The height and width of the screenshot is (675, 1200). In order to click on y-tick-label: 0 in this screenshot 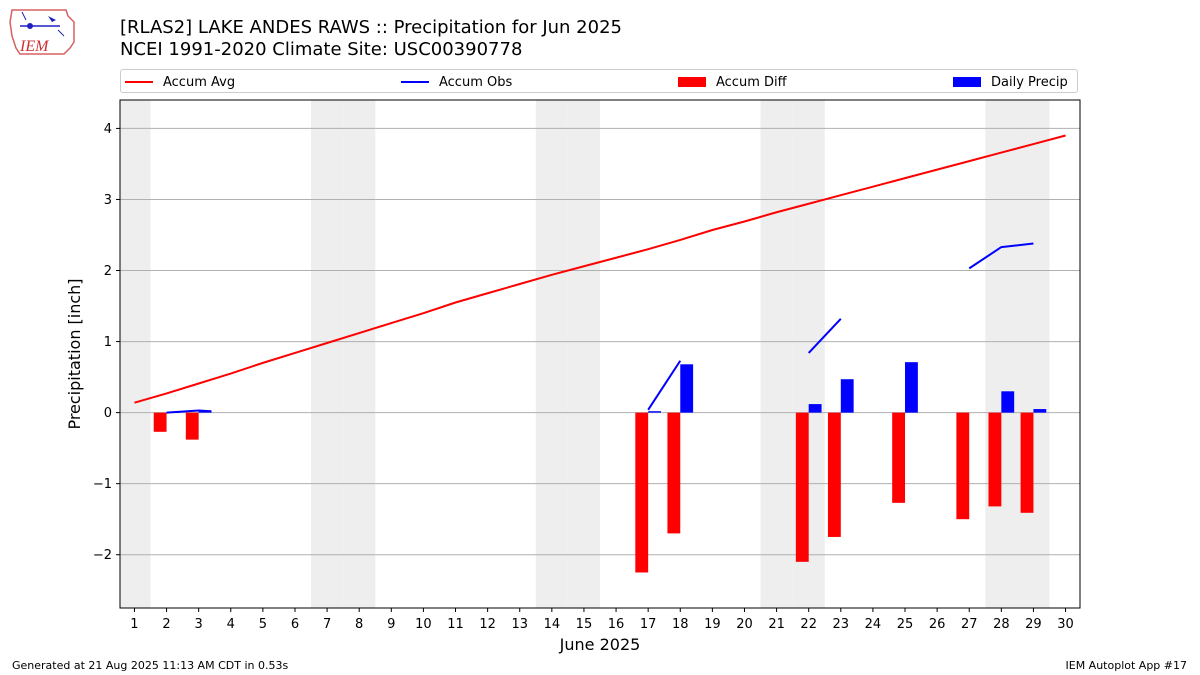, I will do `click(108, 413)`.